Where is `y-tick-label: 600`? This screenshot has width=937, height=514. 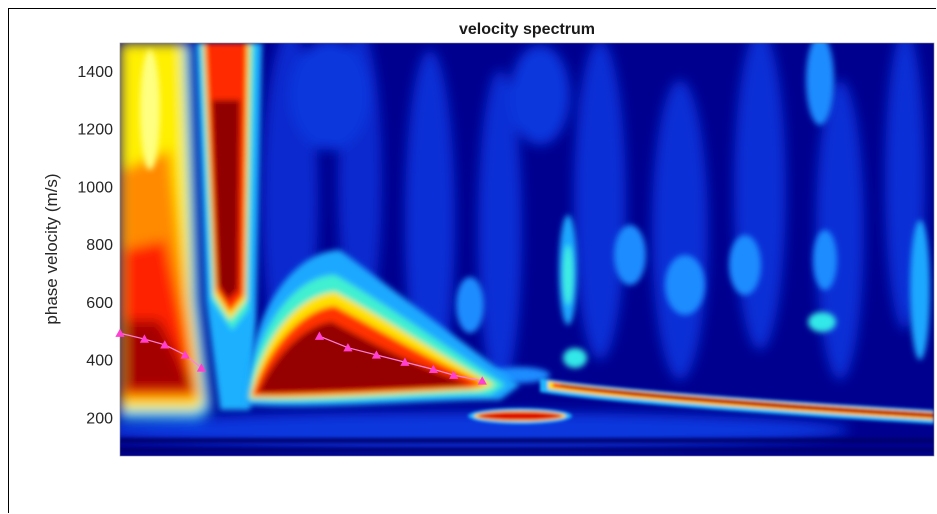 y-tick-label: 600 is located at coordinates (99, 303).